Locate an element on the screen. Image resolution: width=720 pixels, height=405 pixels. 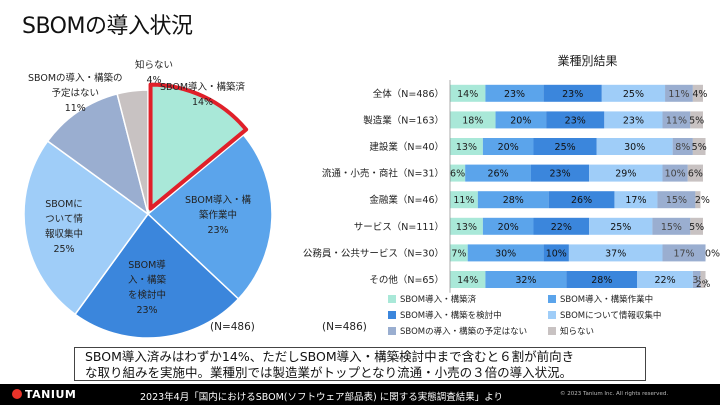
legend-item-4: SBOMの導入・構築の予定はない is located at coordinates (457, 331).